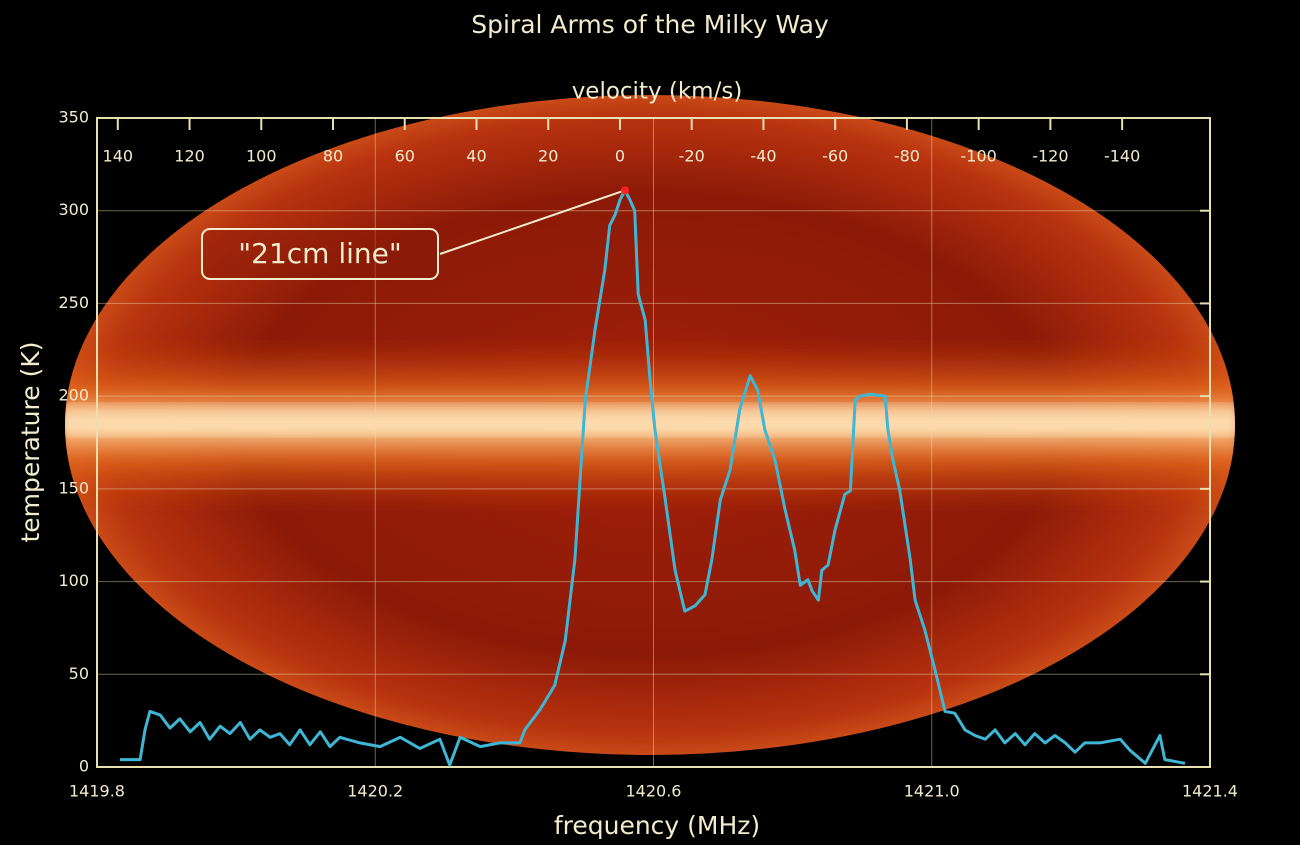  Describe the element at coordinates (73, 117) in the screenshot. I see `y-tick-label: 350` at that location.